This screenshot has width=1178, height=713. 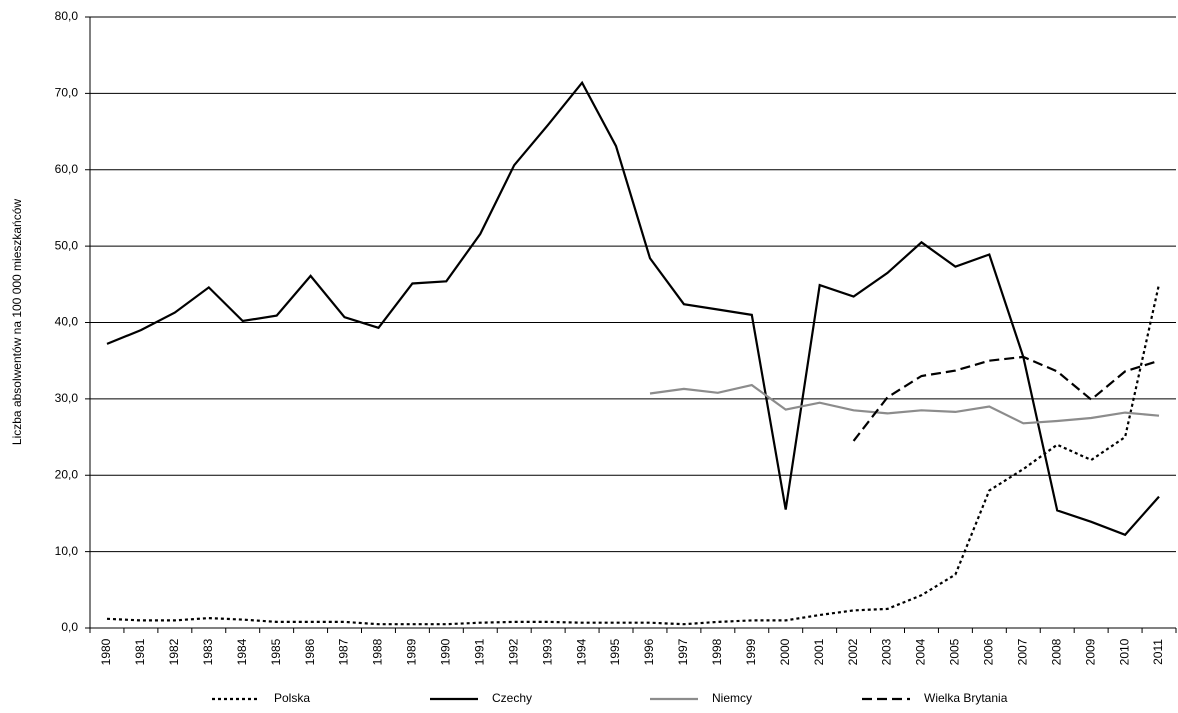 What do you see at coordinates (67, 16) in the screenshot?
I see `y-tick-label: 80,0` at bounding box center [67, 16].